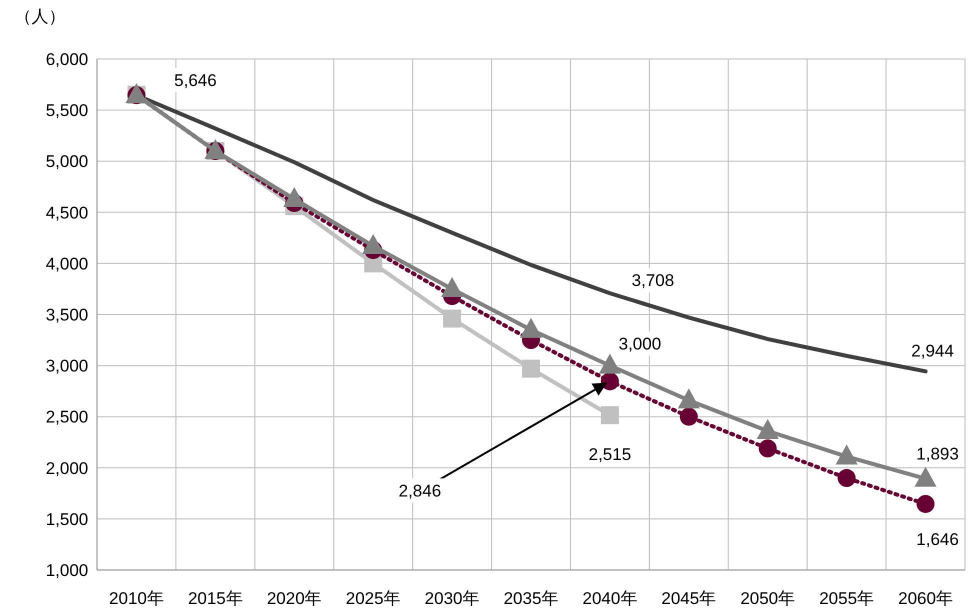 The height and width of the screenshot is (614, 969). I want to click on y-tick-label: 6,000, so click(67, 59).